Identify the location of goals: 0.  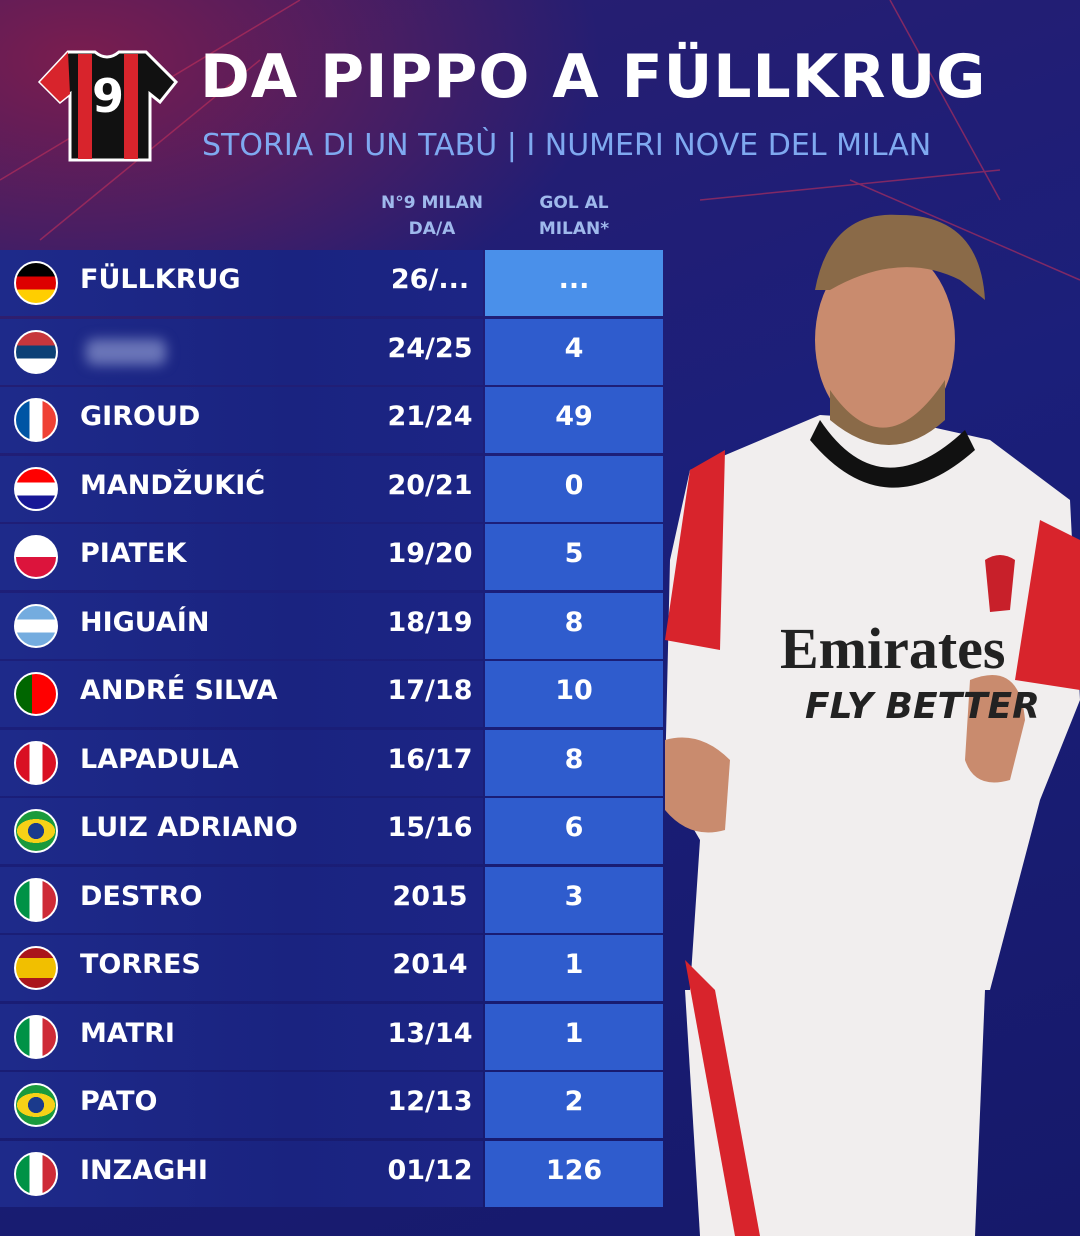
(574, 485).